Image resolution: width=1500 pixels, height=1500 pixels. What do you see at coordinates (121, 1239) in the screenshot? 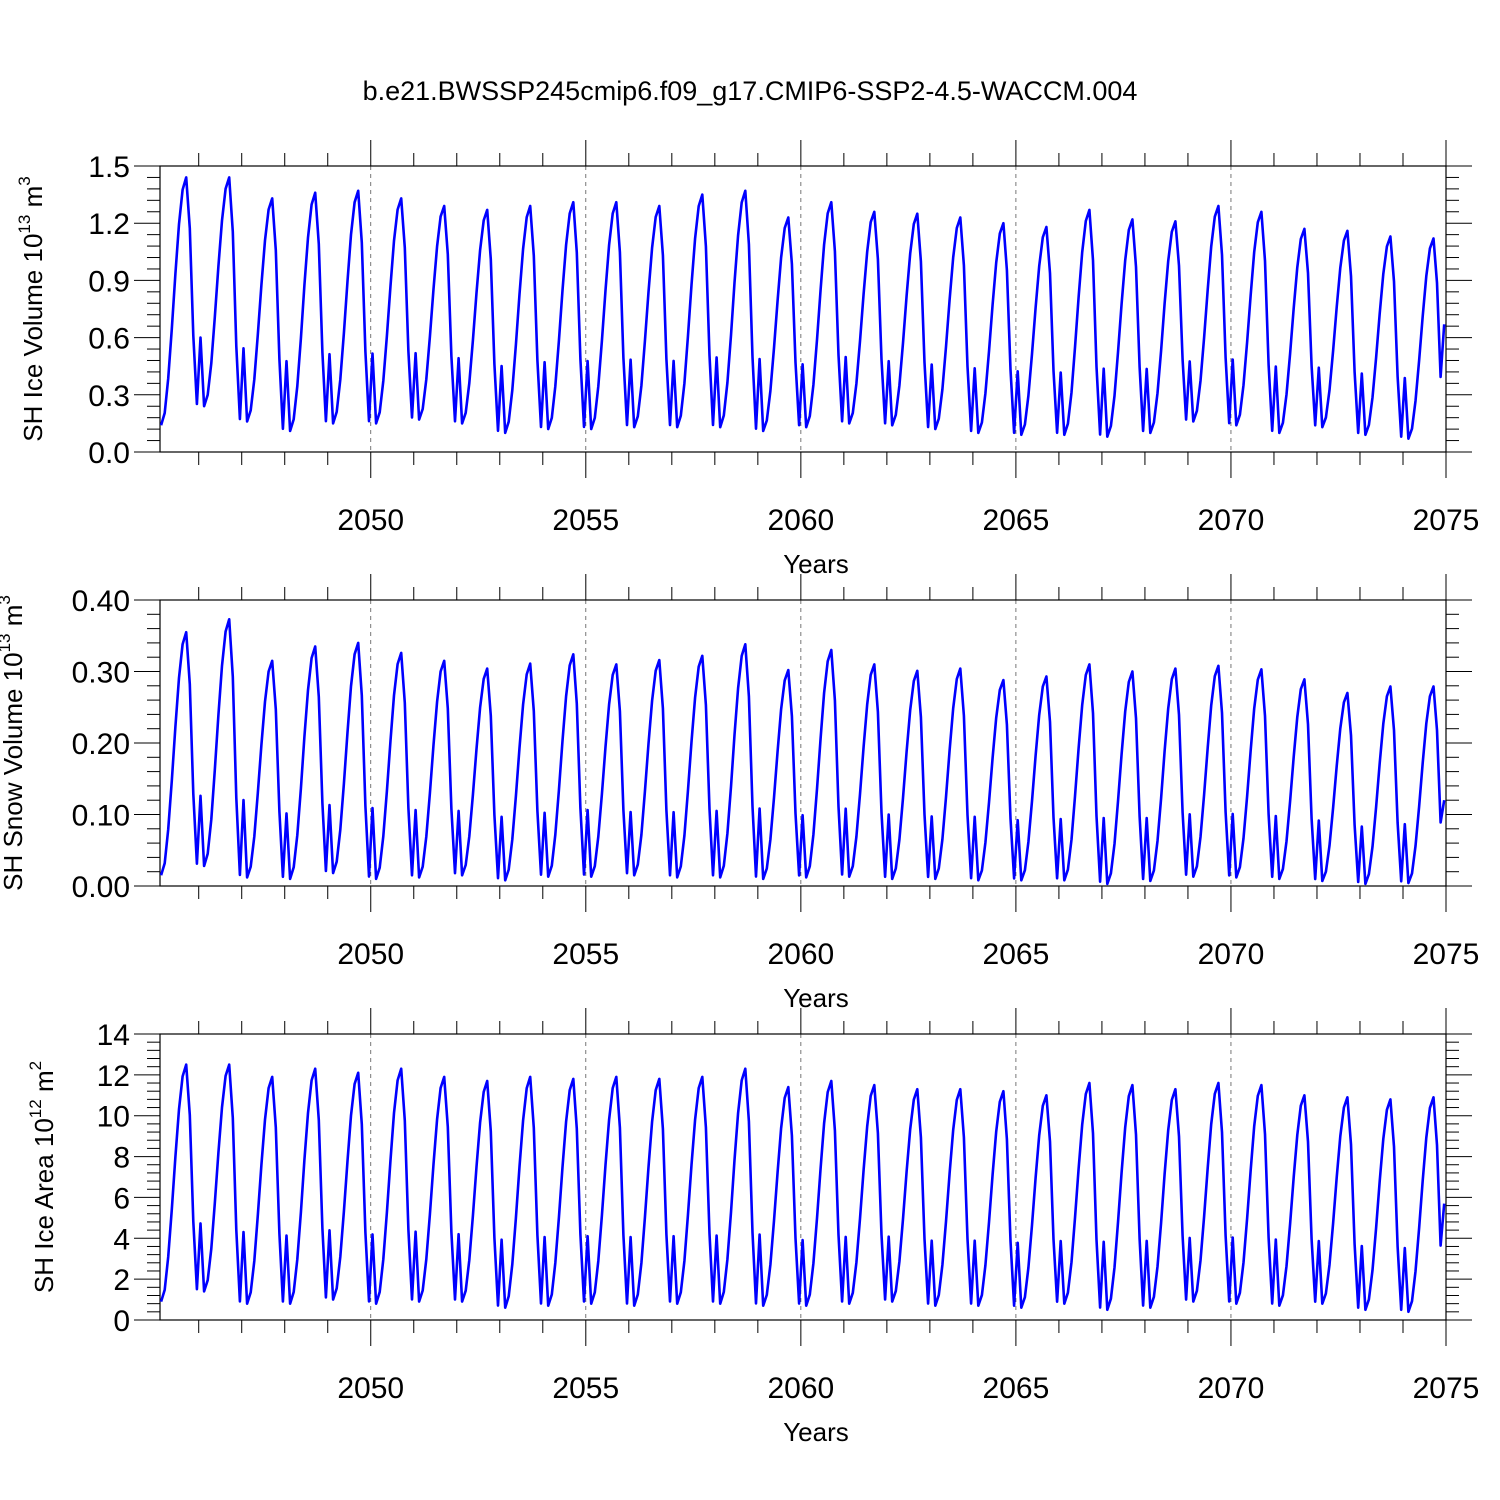
I see `y-tick-label: 4` at bounding box center [121, 1239].